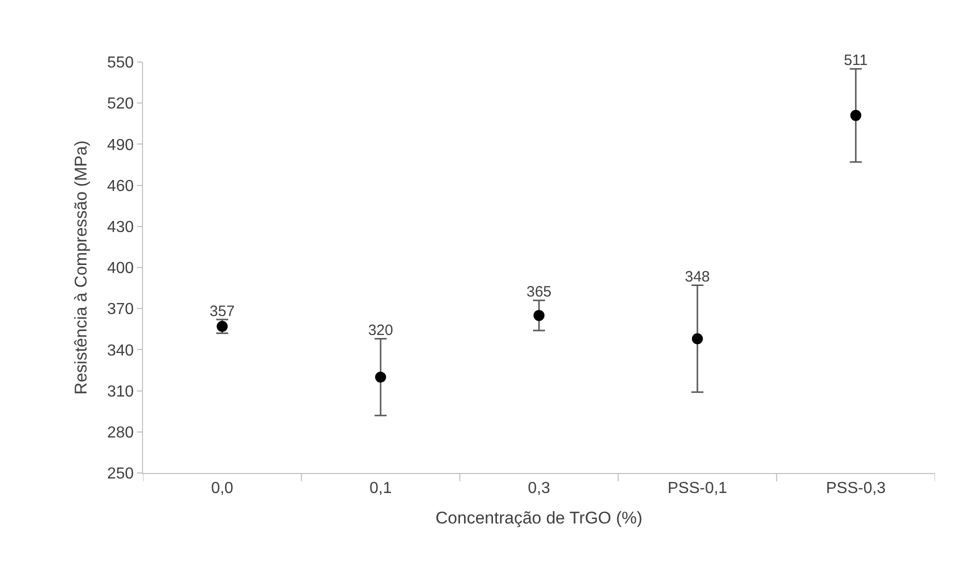  I want to click on y-tick-label: 430, so click(120, 227).